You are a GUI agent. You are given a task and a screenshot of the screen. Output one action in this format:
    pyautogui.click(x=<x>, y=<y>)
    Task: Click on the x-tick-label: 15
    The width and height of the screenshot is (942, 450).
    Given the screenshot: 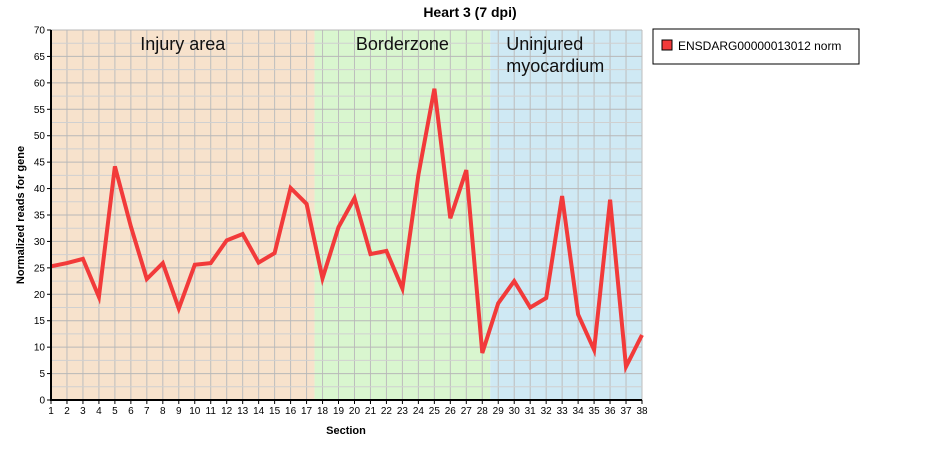 What is the action you would take?
    pyautogui.click(x=275, y=411)
    